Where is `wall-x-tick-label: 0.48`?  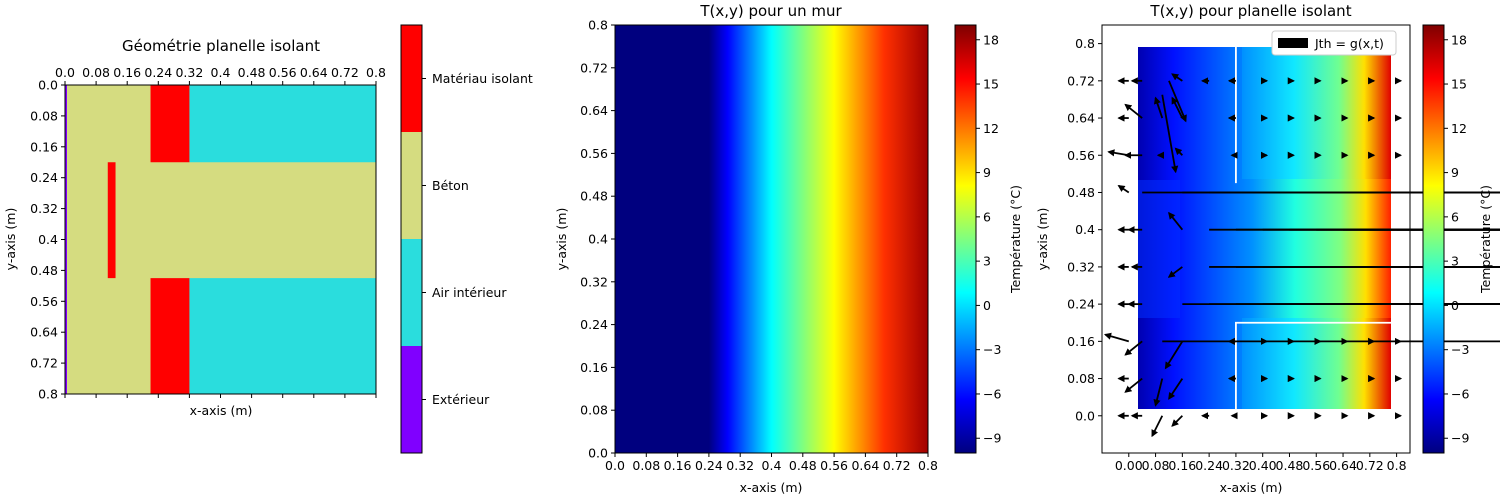
wall-x-tick-label: 0.48 is located at coordinates (803, 465).